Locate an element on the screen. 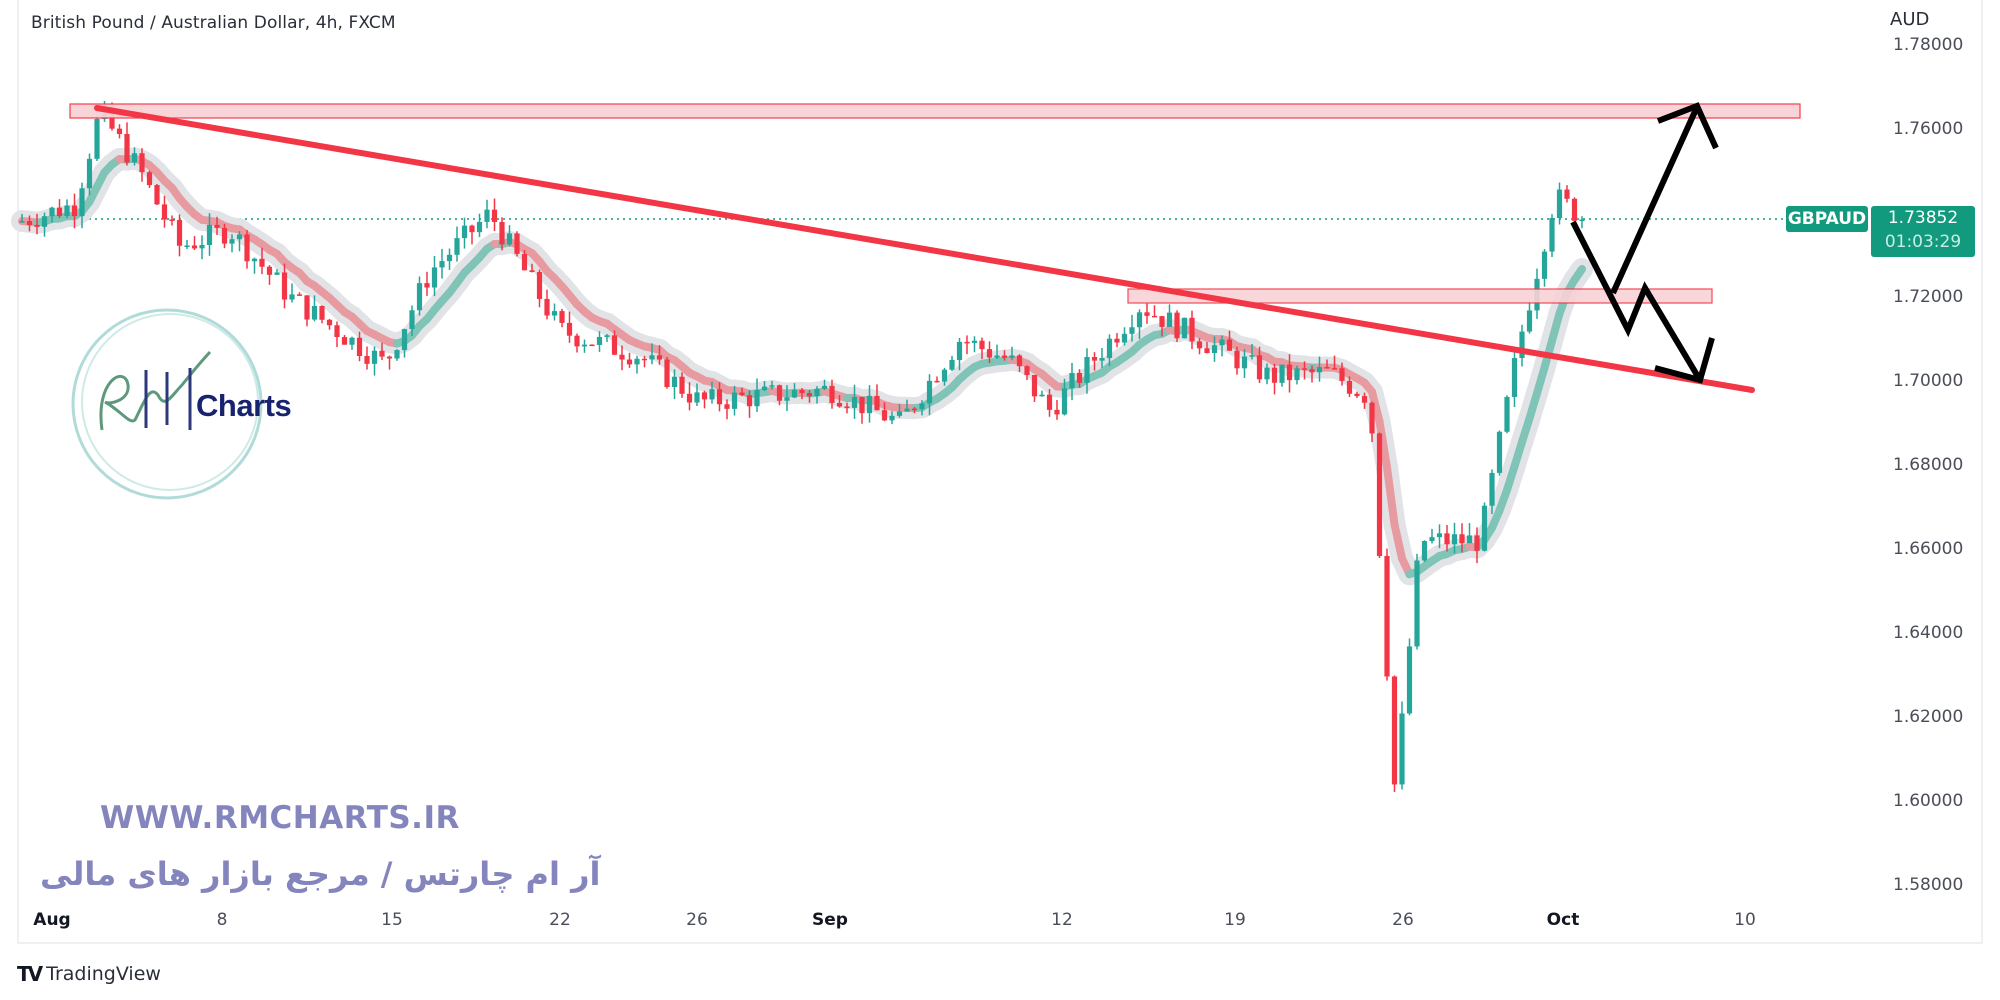  bullish-arrow-head is located at coordinates (1687, 126).